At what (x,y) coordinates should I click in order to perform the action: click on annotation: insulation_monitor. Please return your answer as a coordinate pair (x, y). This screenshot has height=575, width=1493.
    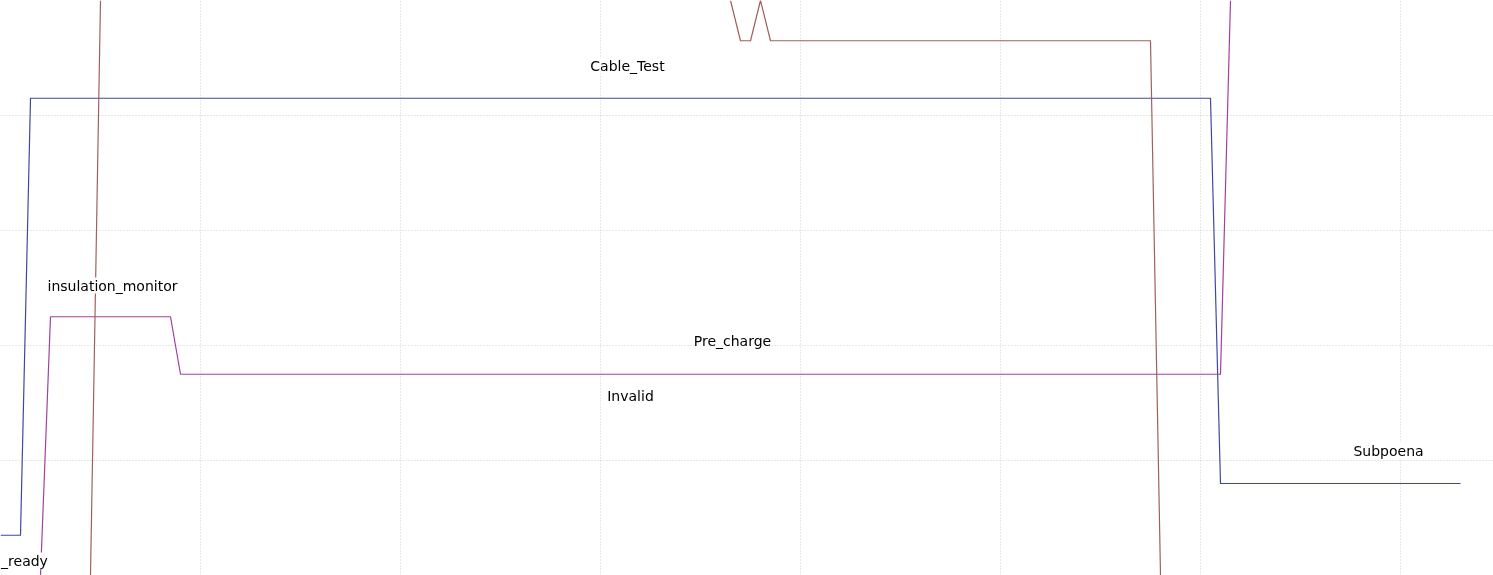
    Looking at the image, I should click on (112, 285).